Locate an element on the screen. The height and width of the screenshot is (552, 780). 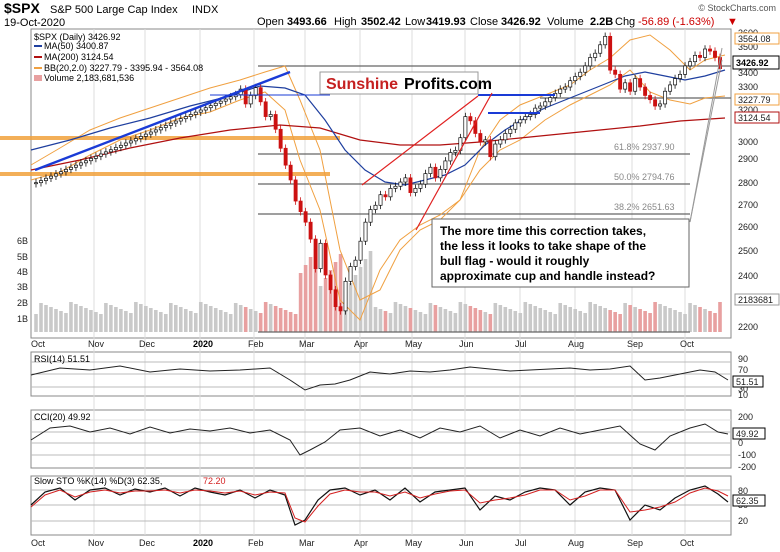
fib-label-618: 61.8% 2937.90 is located at coordinates (644, 147).